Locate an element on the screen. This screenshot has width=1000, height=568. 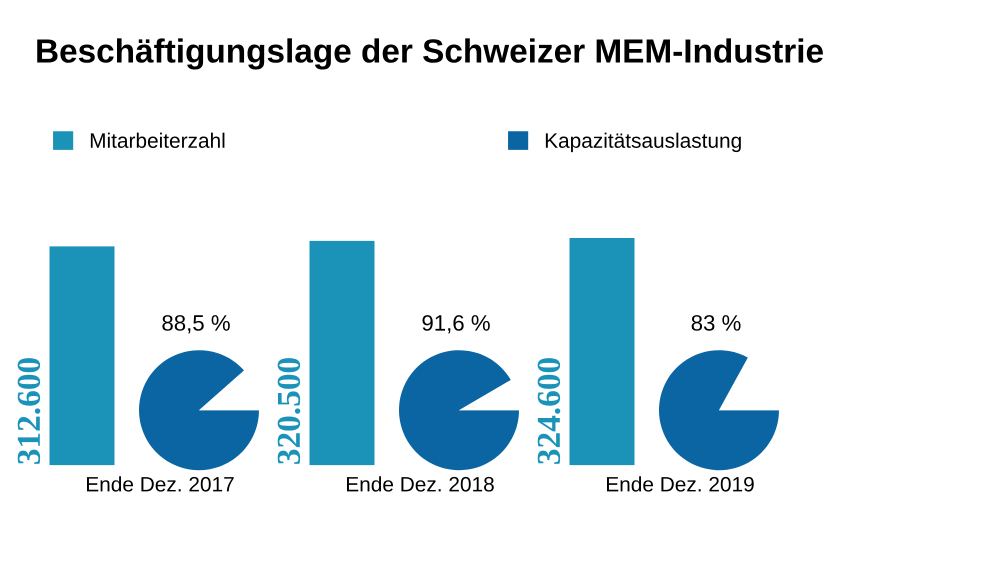
x-tick-label: Ende Dez. 2017 is located at coordinates (160, 484).